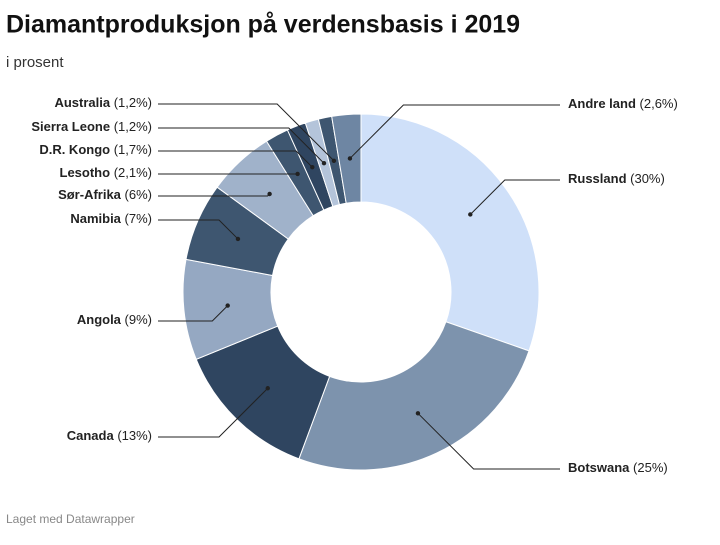  Describe the element at coordinates (90, 194) in the screenshot. I see `segment-name: Sør-Afrika` at that location.